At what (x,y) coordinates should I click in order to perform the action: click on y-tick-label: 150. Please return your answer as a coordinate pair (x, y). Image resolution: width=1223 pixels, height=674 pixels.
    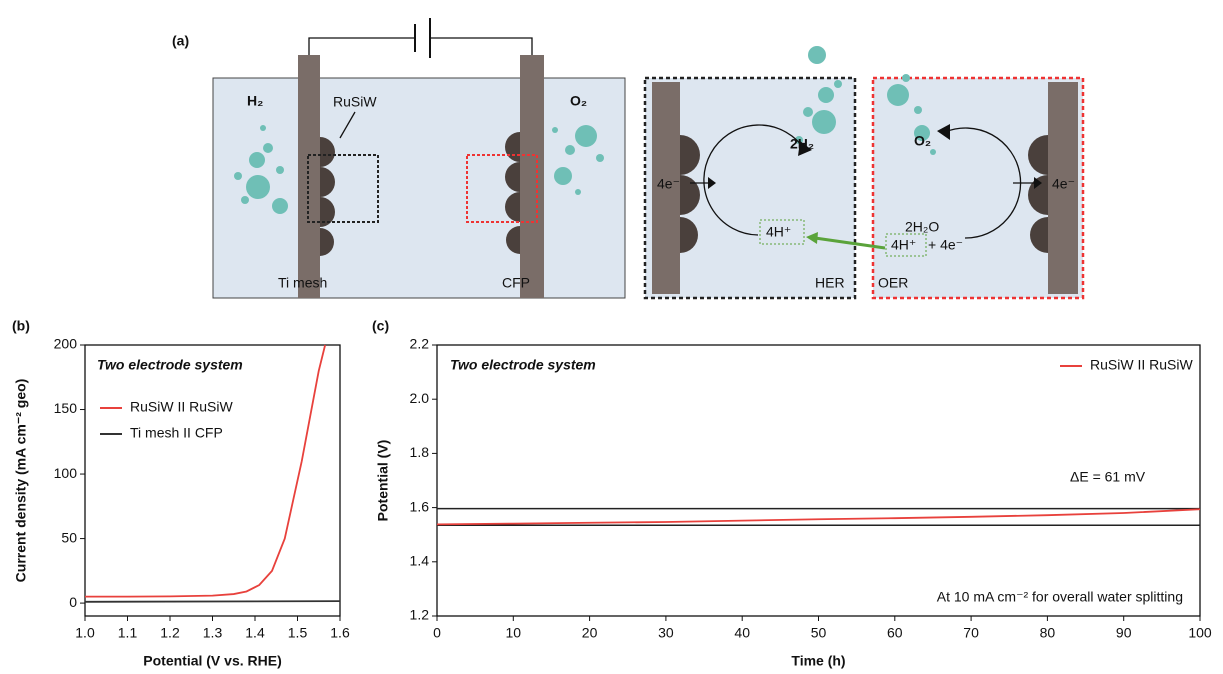
    Looking at the image, I should click on (66, 408).